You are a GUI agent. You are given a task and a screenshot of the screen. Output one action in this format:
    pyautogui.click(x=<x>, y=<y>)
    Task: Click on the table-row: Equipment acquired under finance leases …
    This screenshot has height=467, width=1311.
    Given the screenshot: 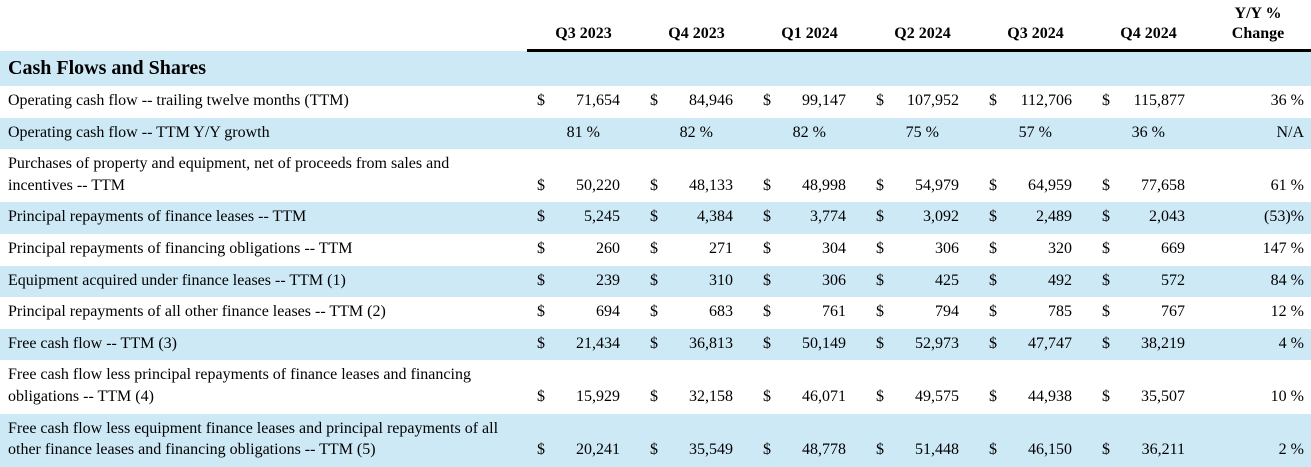 What is the action you would take?
    pyautogui.click(x=655, y=281)
    